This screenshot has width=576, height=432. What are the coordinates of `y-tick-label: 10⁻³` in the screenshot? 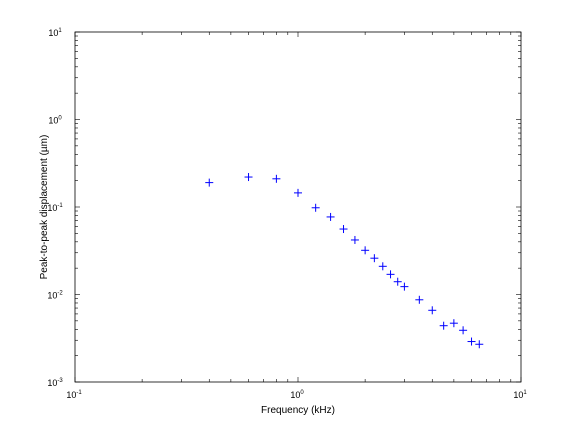 It's located at (55, 383).